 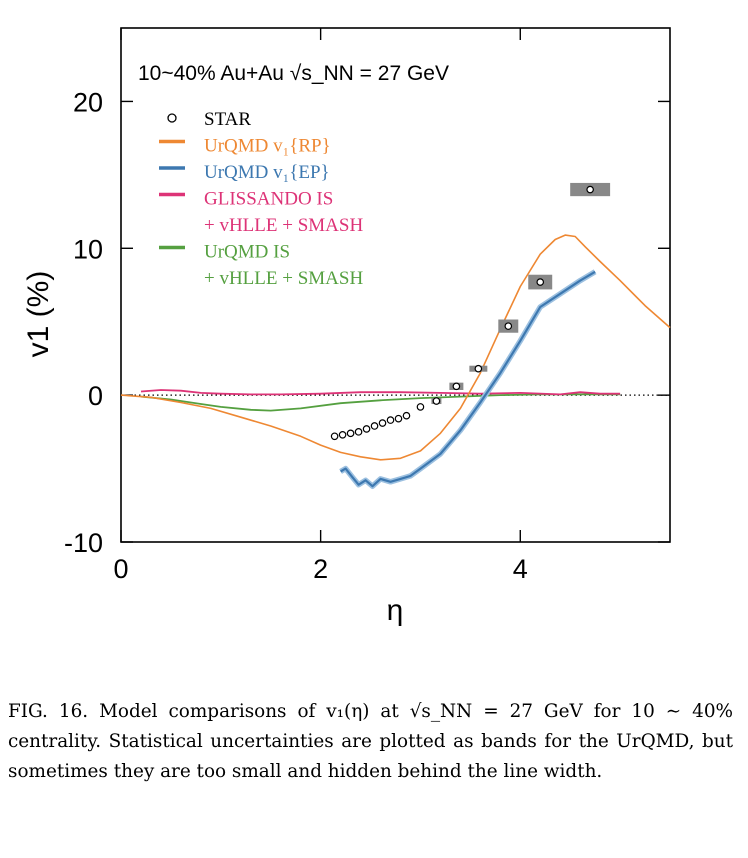 I want to click on legend-marker-star, so click(x=172, y=118).